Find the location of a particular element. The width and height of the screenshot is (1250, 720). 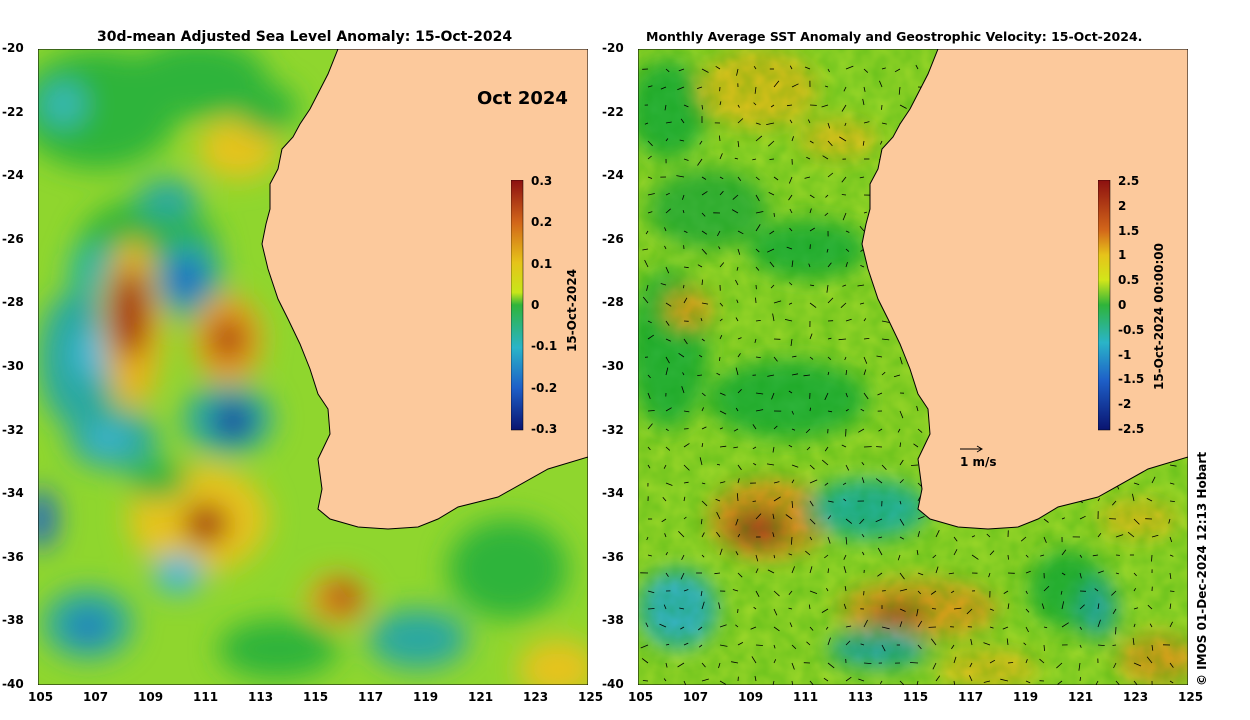

right-lat-tick: -22 is located at coordinates (613, 111).